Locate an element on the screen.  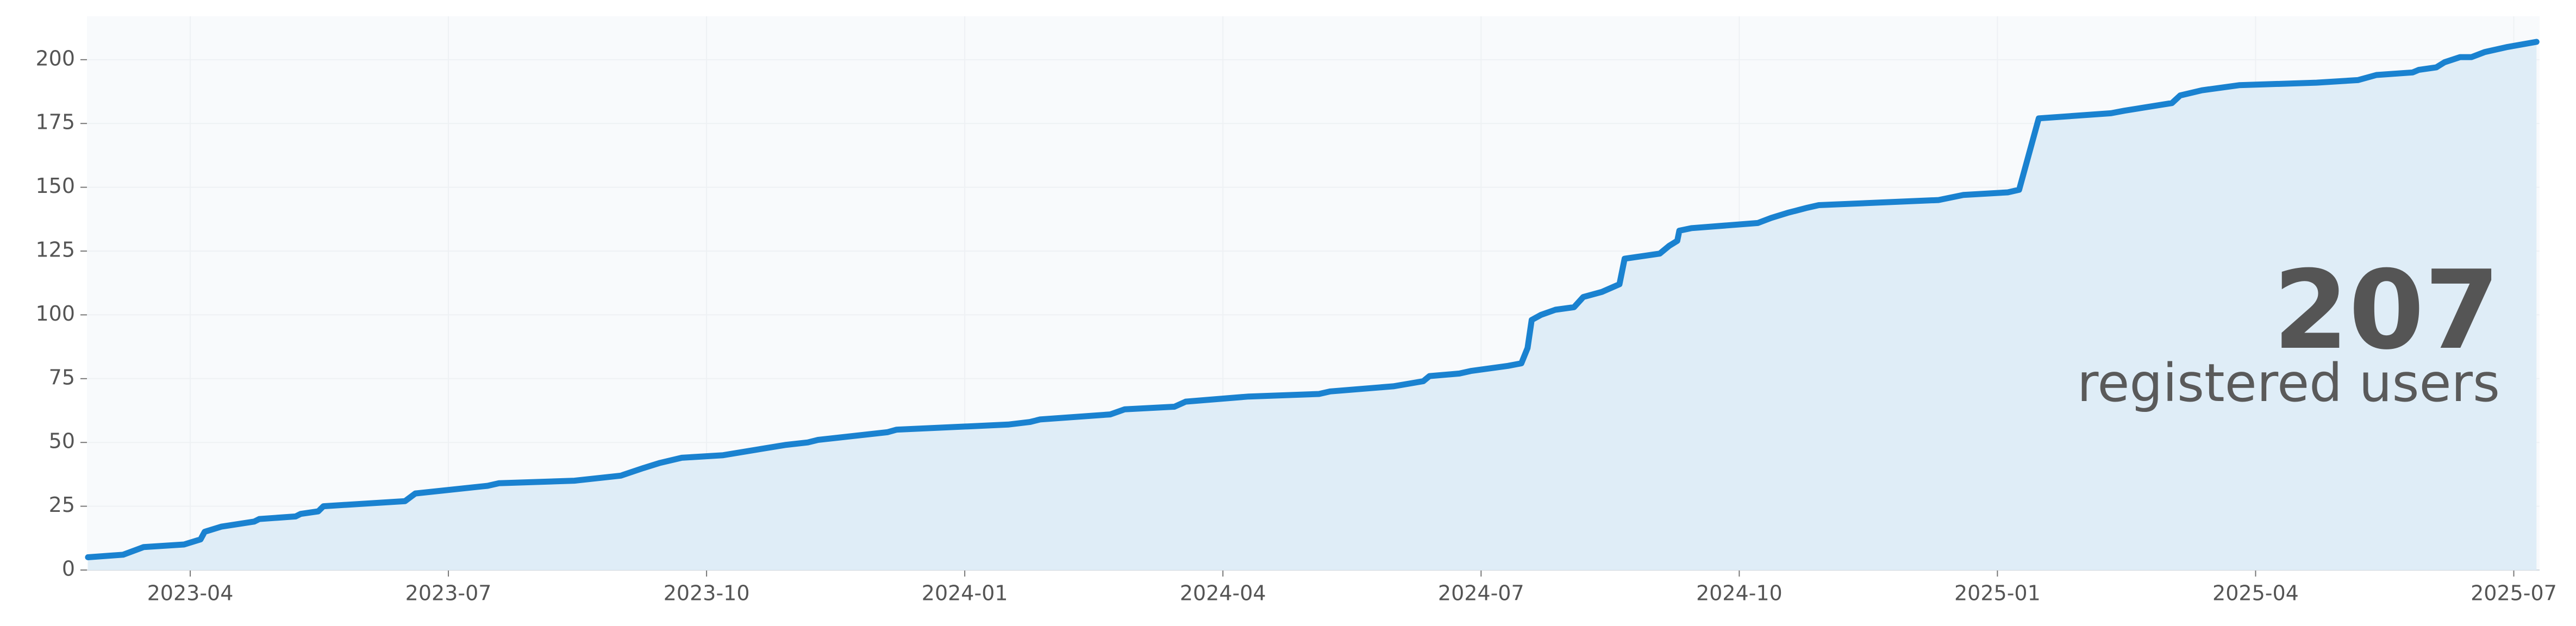
x-tick-label: 2024-10 is located at coordinates (1739, 593).